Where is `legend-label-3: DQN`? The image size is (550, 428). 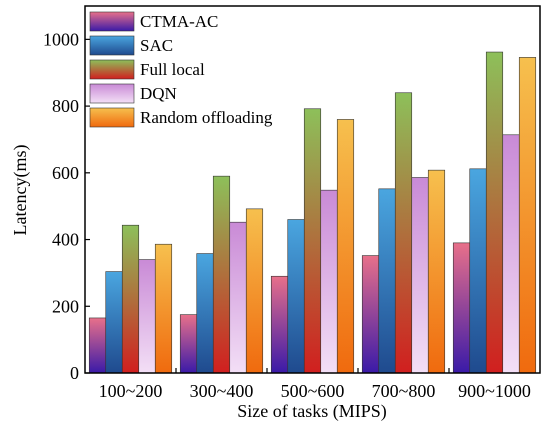
legend-label-3: DQN is located at coordinates (158, 93).